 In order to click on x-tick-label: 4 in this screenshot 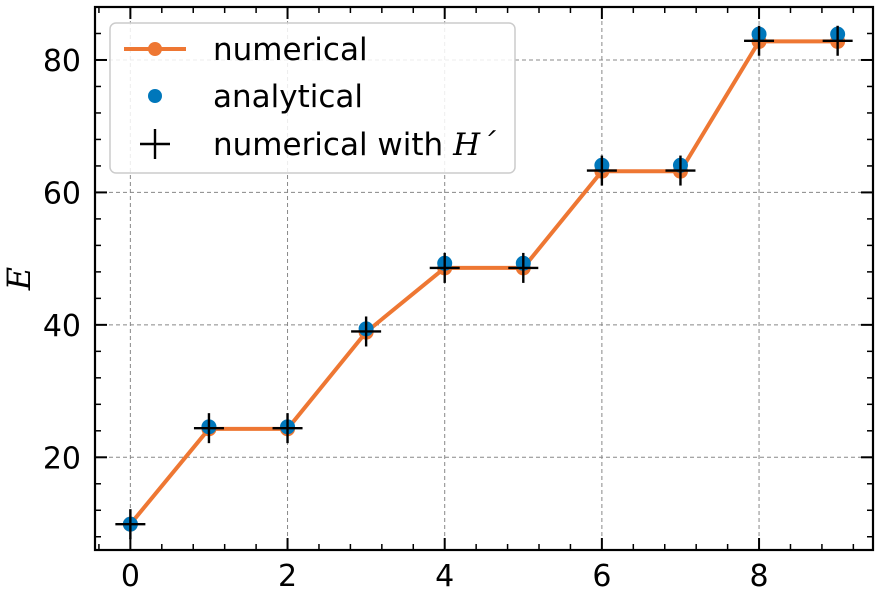, I will do `click(444, 576)`.